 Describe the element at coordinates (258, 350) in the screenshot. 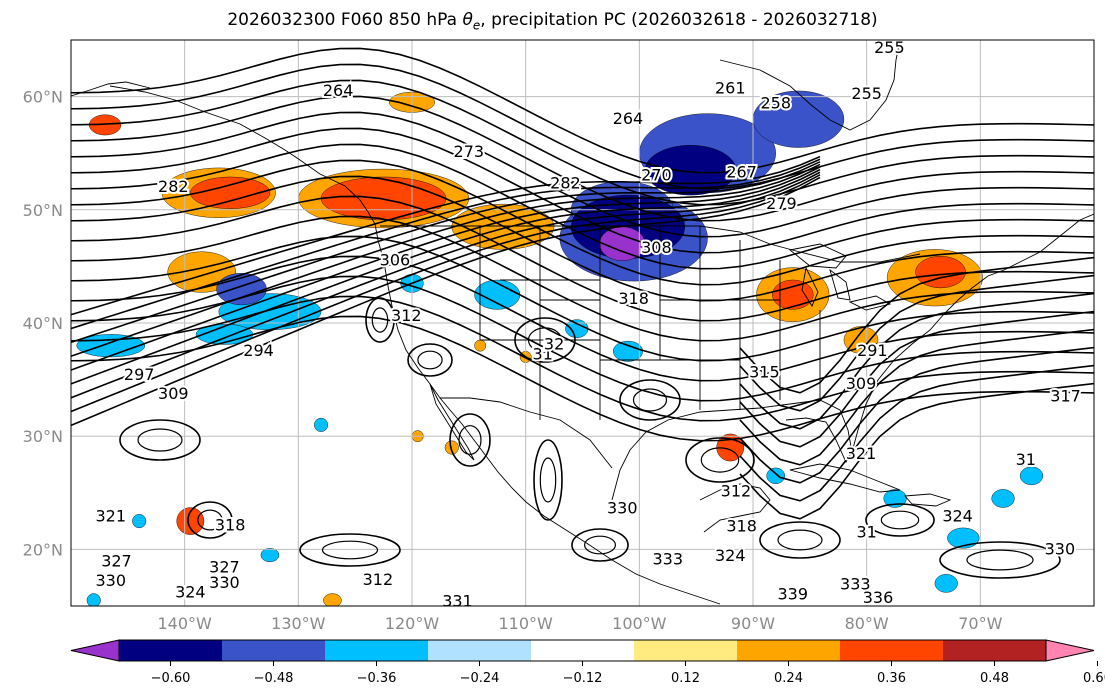

I see `contour-label: 294` at that location.